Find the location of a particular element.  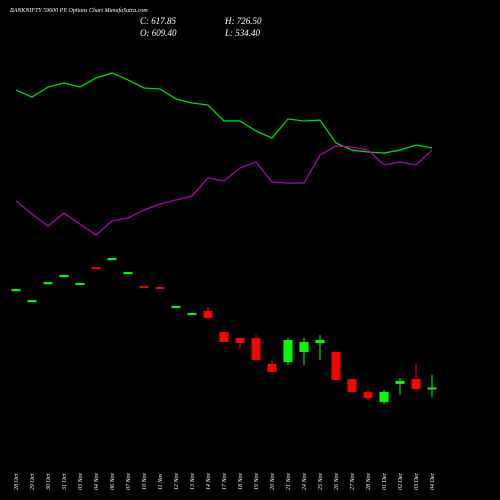

x-tick-label: 20 Nov is located at coordinates (273, 481).